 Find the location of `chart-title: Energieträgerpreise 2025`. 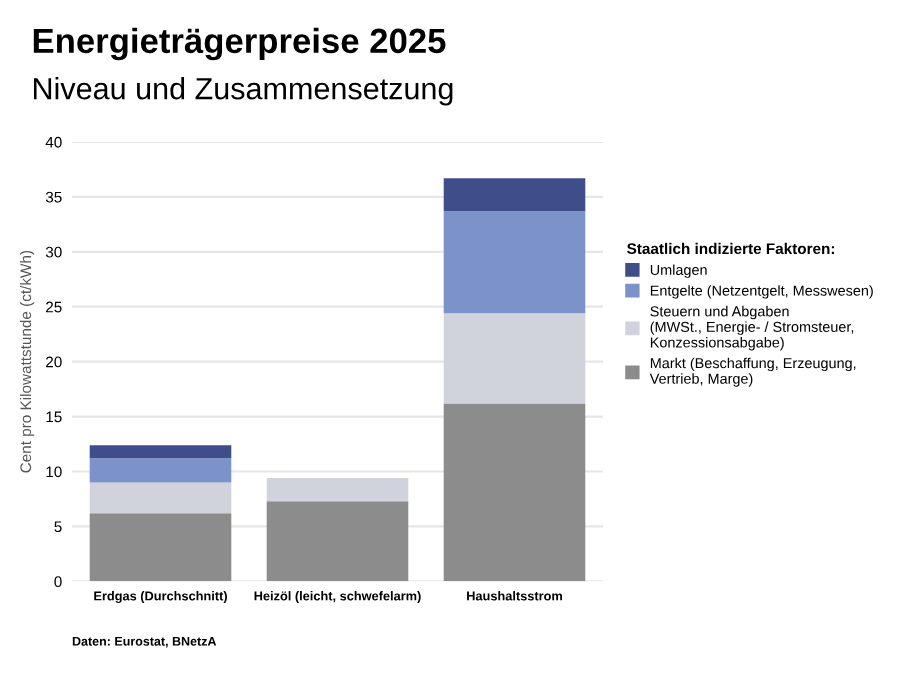

chart-title: Energieträgerpreise 2025 is located at coordinates (239, 44).